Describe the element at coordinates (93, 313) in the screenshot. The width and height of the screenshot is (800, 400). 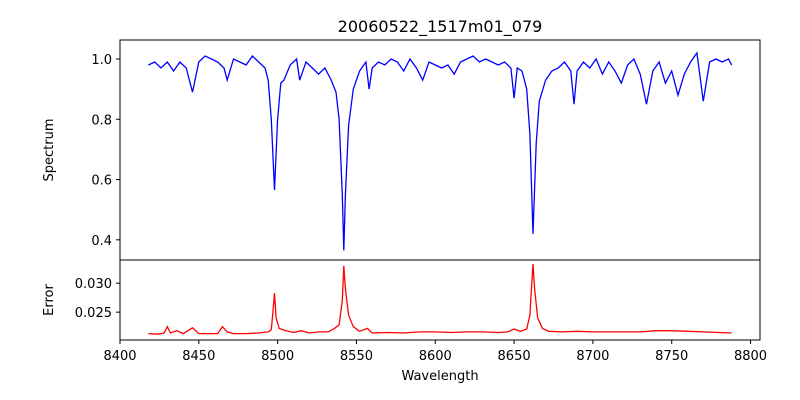
I see `error-y-tick-label: 0.025` at that location.